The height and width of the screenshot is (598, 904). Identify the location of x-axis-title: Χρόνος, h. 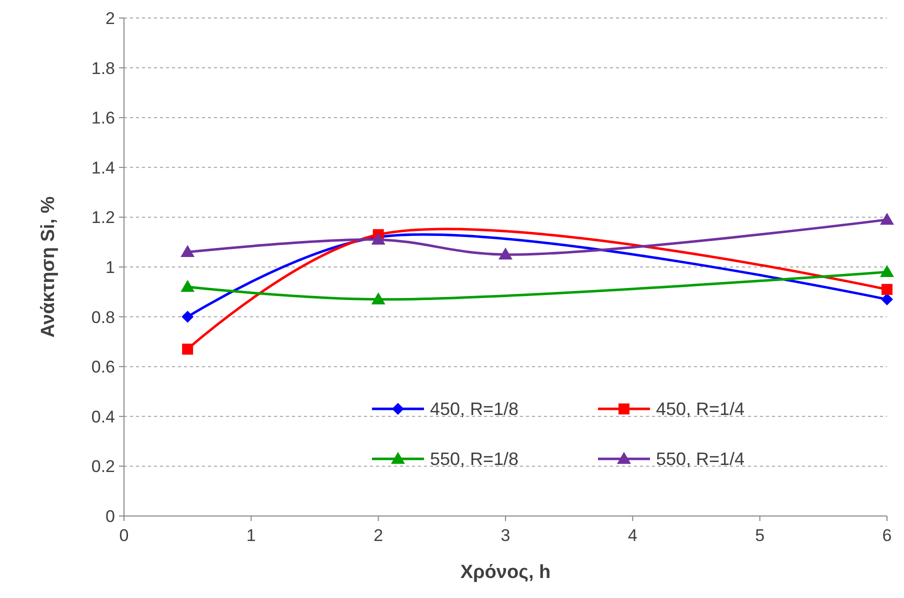
(505, 572).